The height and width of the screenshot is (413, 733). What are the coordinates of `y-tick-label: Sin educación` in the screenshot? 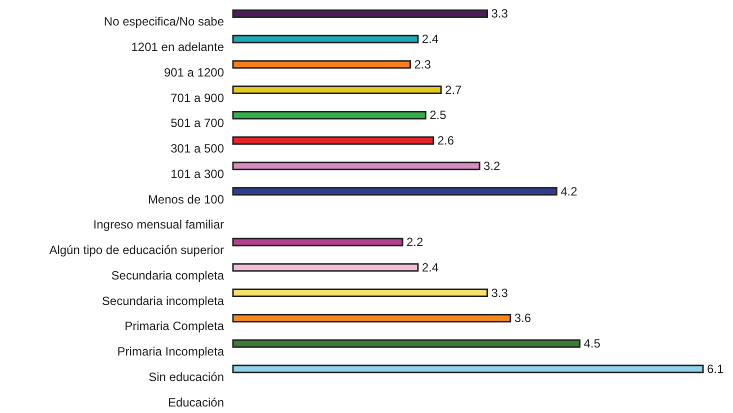 It's located at (186, 377).